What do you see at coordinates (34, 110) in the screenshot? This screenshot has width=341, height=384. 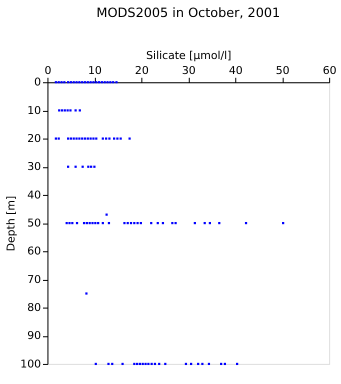 I see `y-tick-label: 10` at bounding box center [34, 110].